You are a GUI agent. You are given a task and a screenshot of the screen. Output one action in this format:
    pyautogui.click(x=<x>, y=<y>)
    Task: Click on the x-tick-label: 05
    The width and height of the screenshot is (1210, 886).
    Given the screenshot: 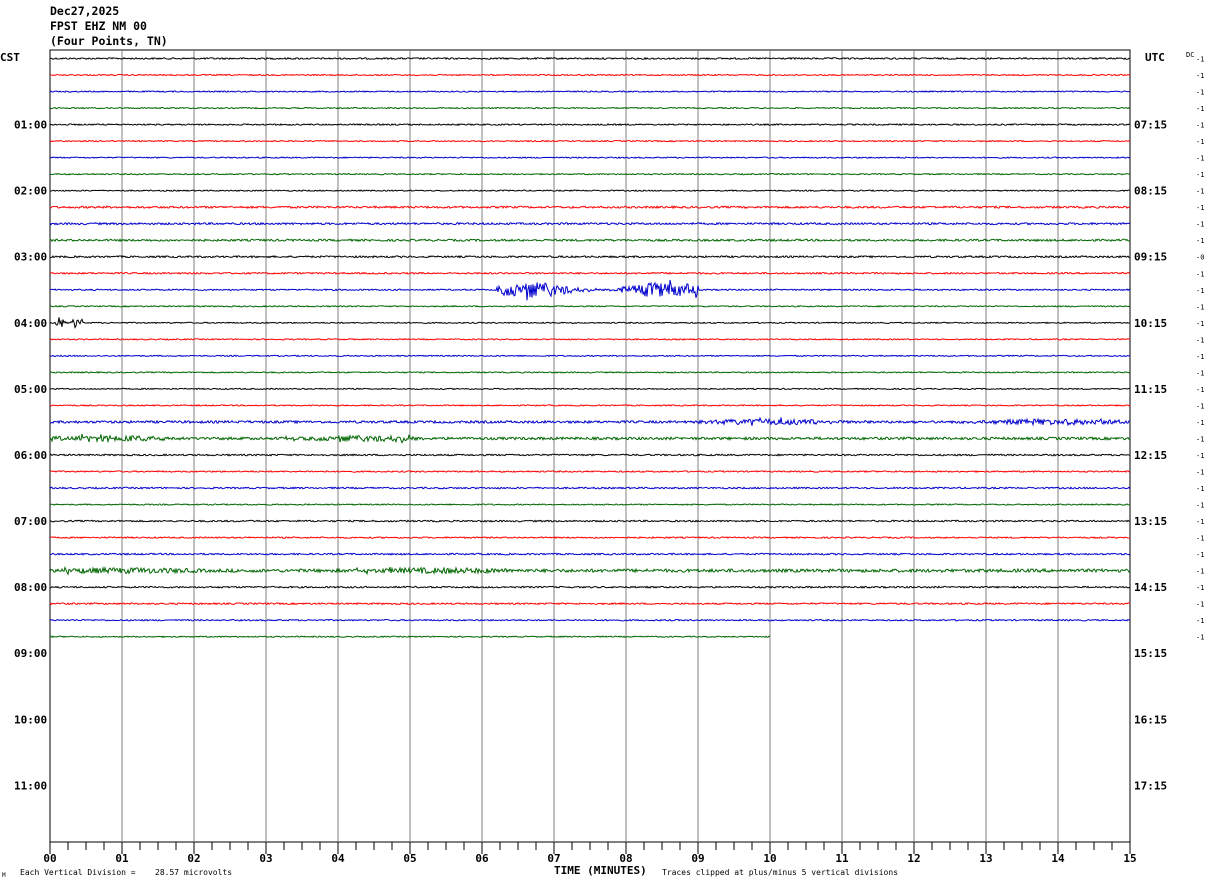 What is the action you would take?
    pyautogui.click(x=409, y=858)
    